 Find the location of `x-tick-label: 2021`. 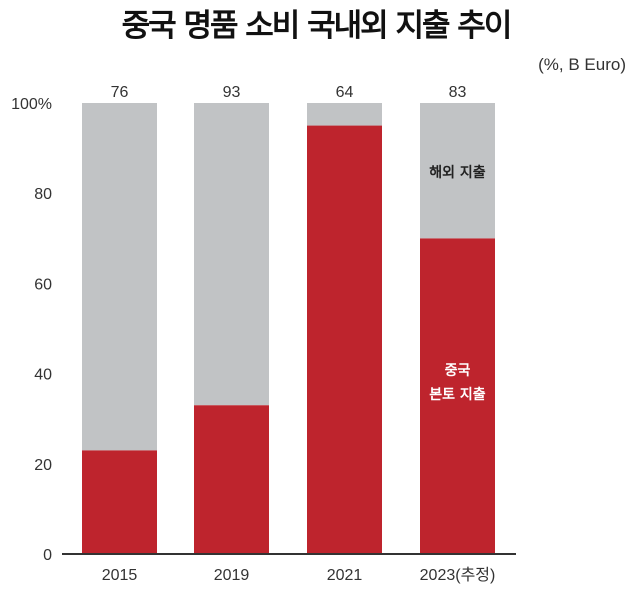

x-tick-label: 2021 is located at coordinates (345, 575).